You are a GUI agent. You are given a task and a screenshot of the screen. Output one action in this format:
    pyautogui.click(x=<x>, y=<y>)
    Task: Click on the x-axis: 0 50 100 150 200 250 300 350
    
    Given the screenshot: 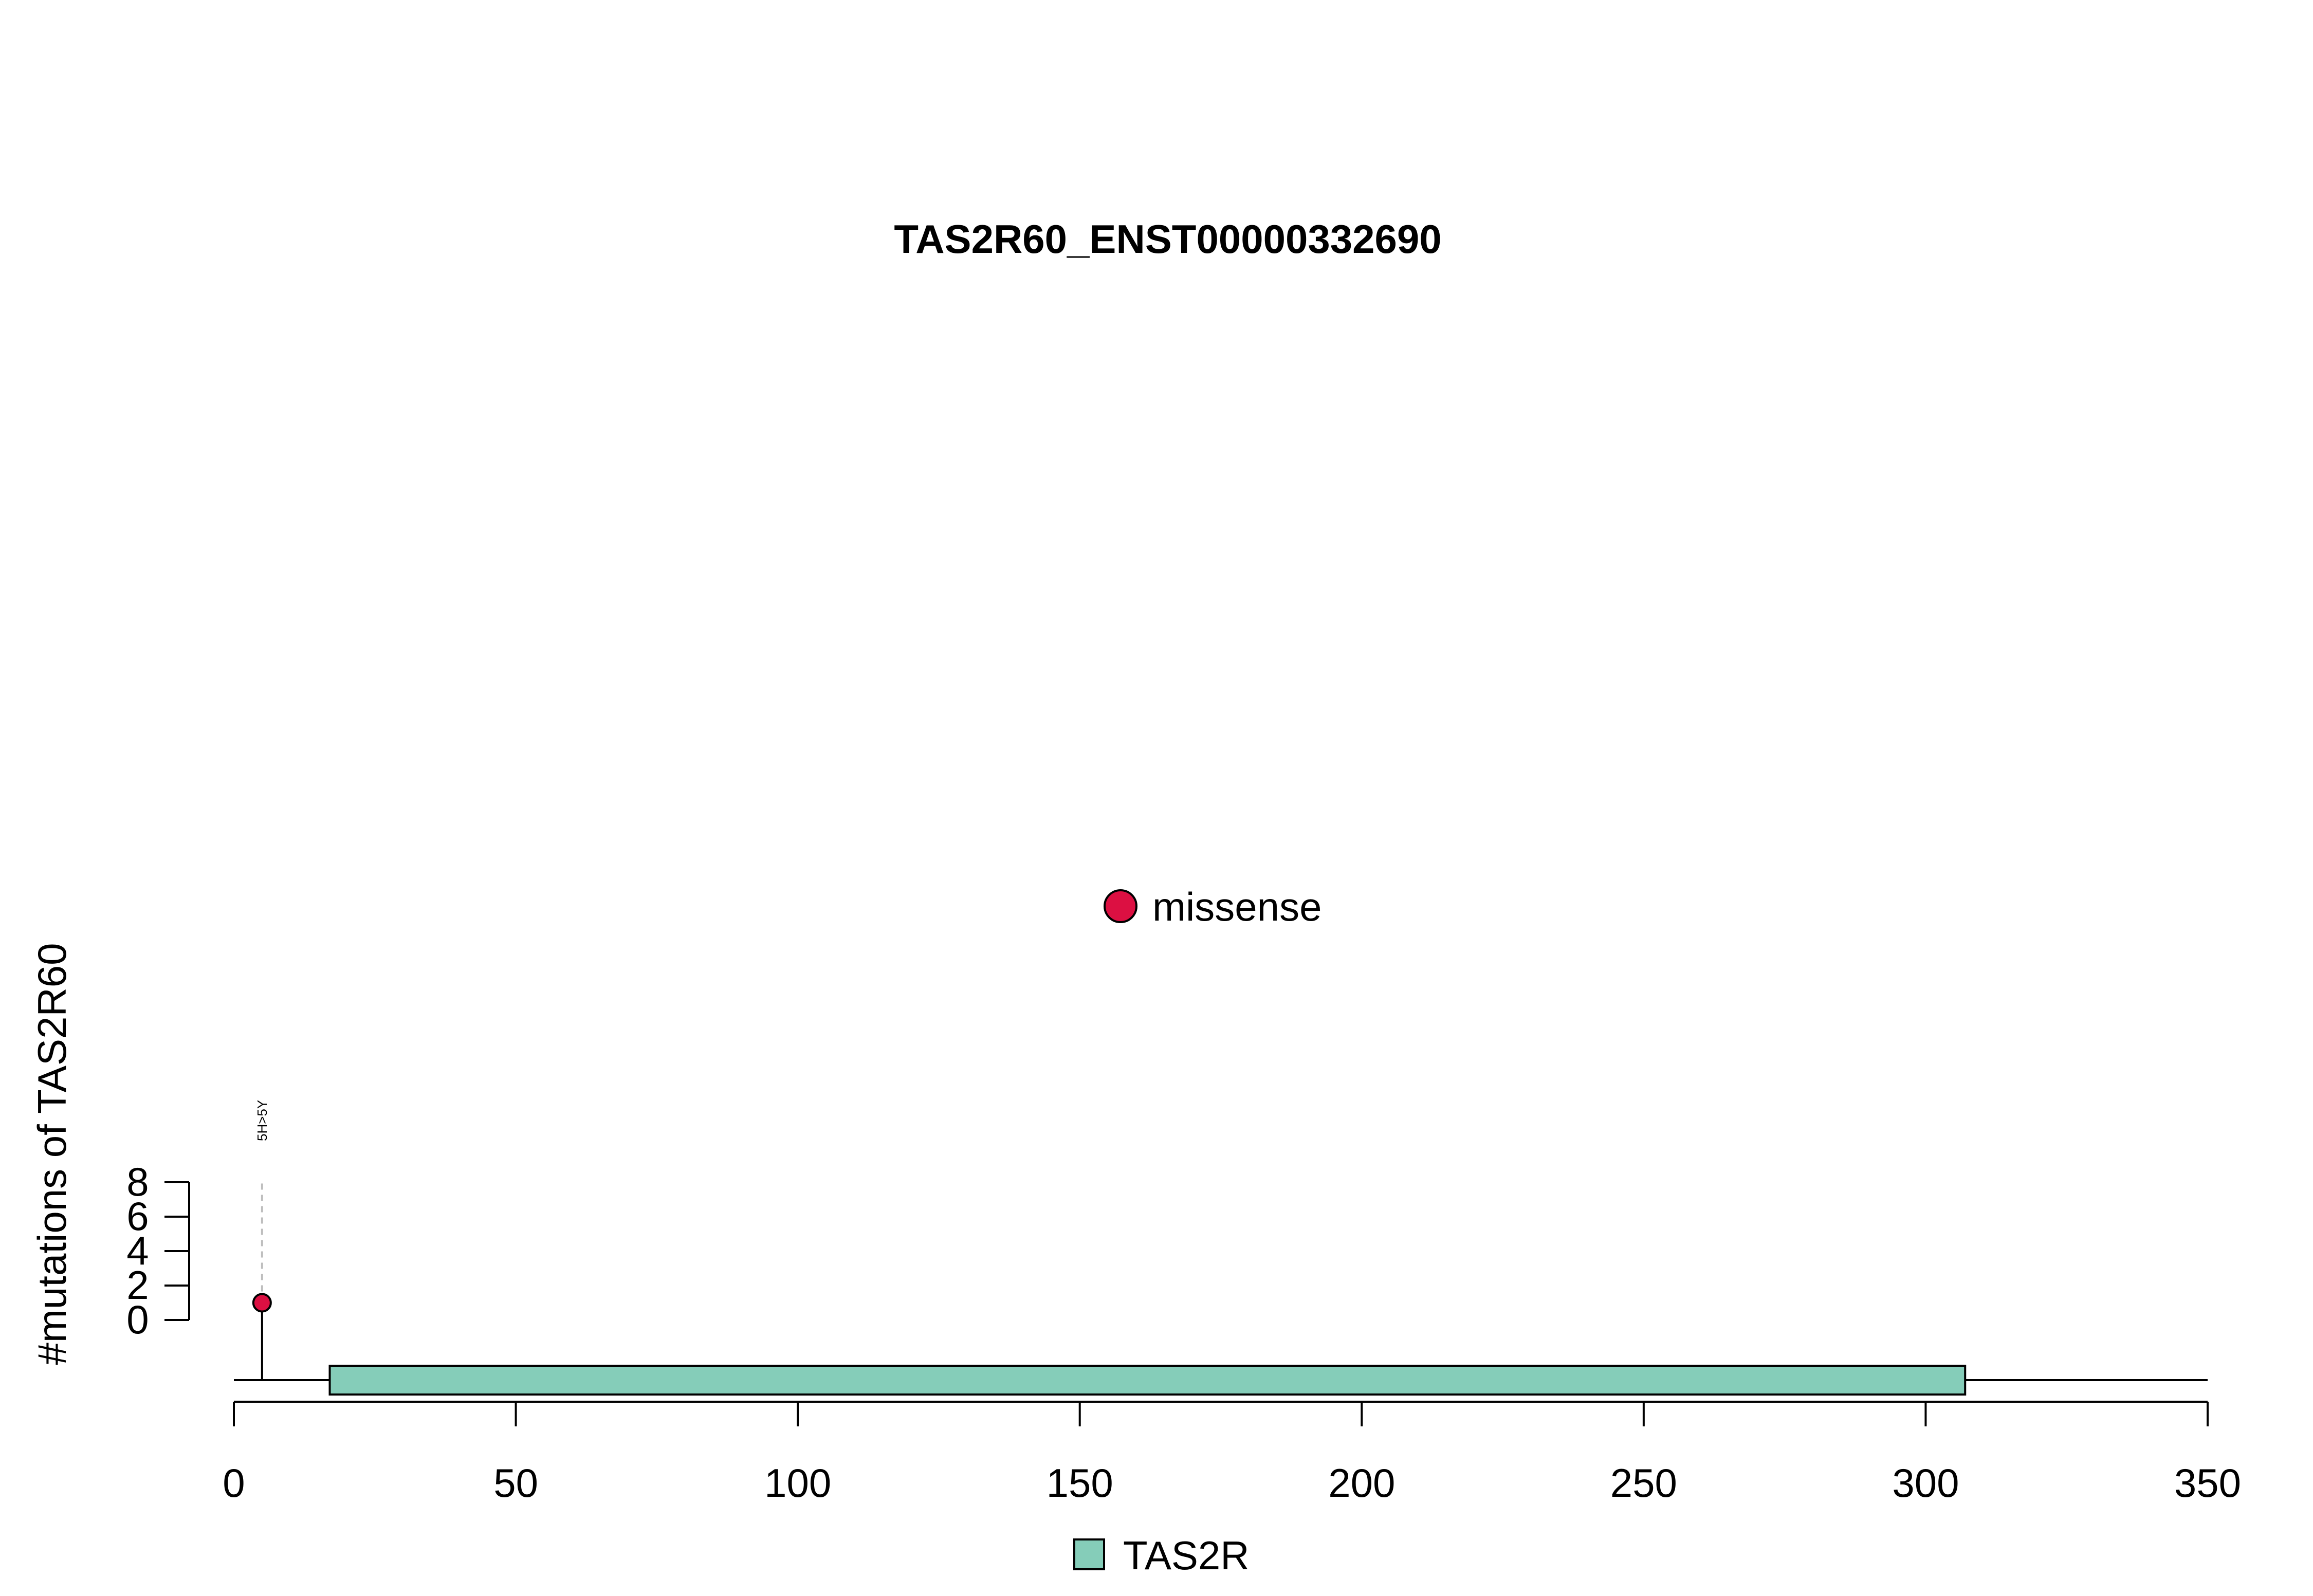 What is the action you would take?
    pyautogui.click(x=1232, y=1454)
    